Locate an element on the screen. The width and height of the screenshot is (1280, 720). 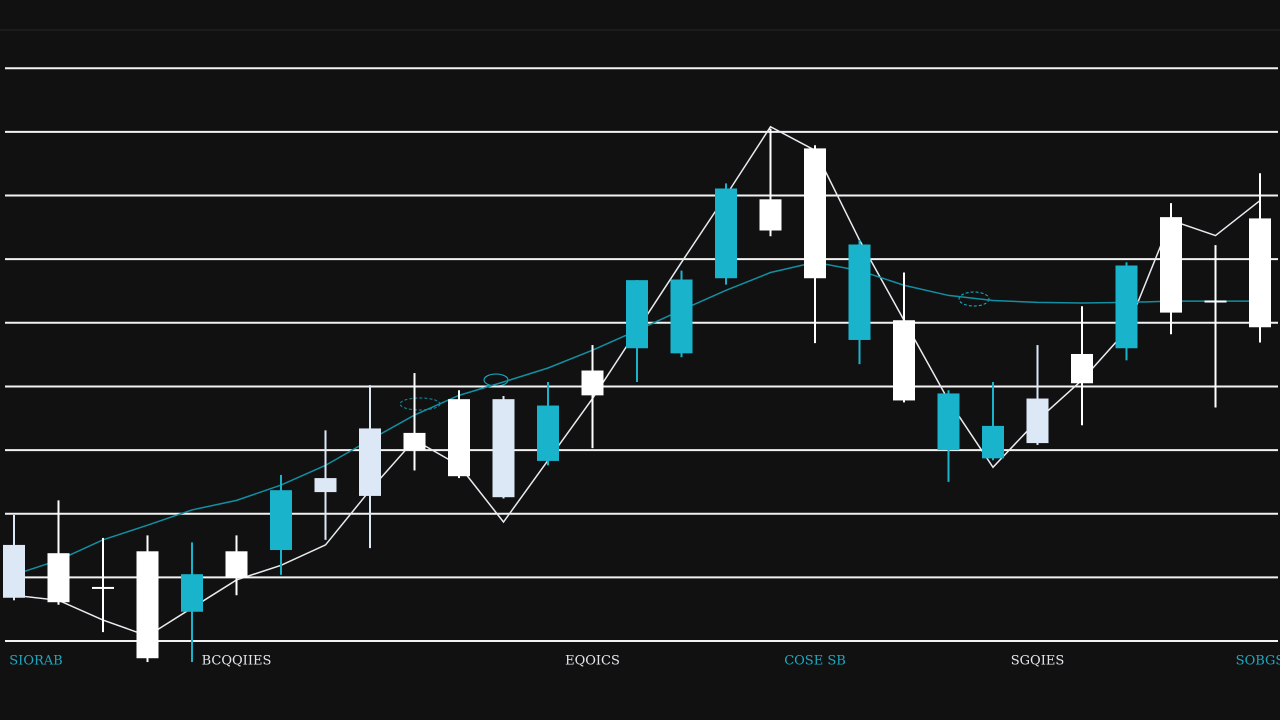
x-tick-label: SIORAB is located at coordinates (35, 661).